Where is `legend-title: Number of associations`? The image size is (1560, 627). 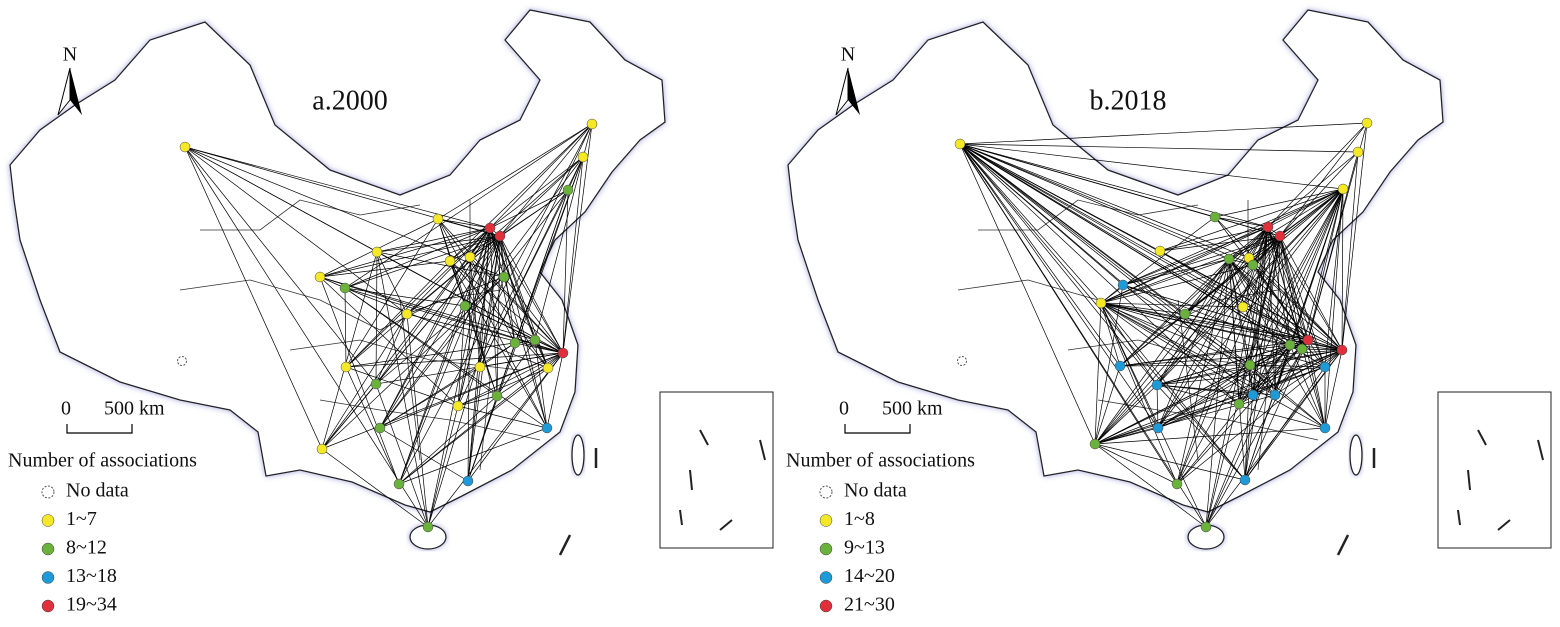 legend-title: Number of associations is located at coordinates (102, 461).